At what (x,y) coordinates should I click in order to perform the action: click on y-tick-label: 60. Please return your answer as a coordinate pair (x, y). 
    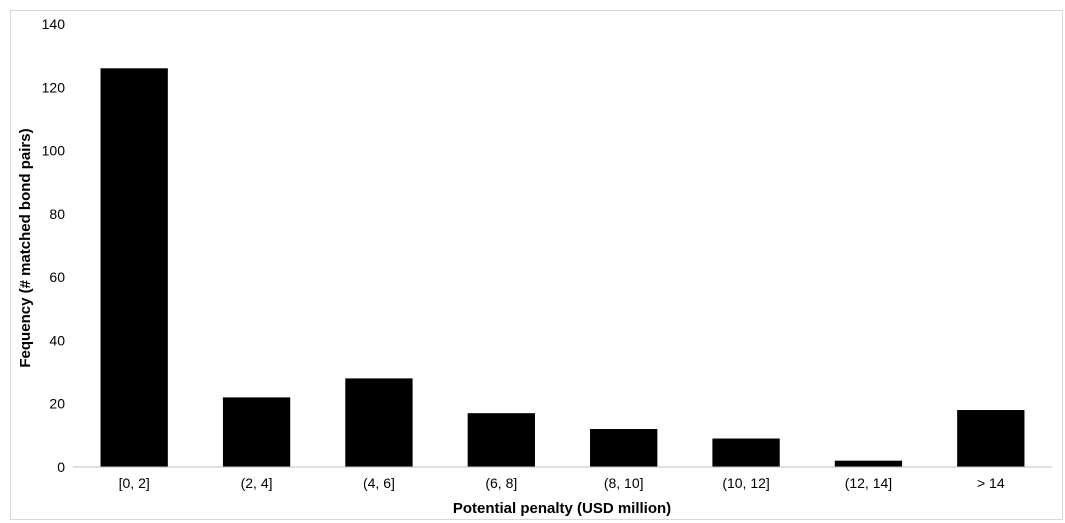
    Looking at the image, I should click on (57, 277).